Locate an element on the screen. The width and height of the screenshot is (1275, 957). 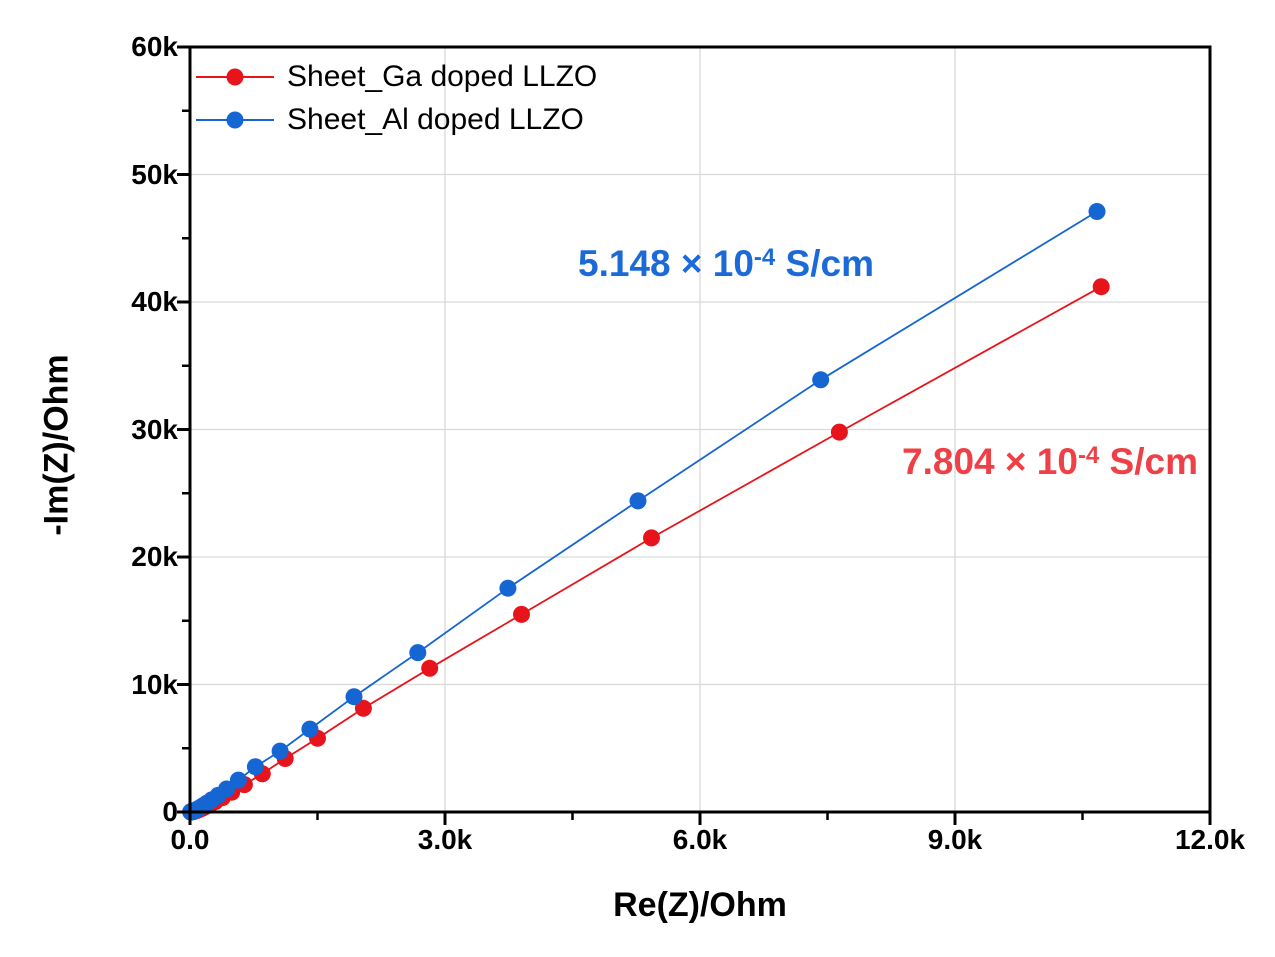
y-tick-label-10k: 10k is located at coordinates (154, 684).